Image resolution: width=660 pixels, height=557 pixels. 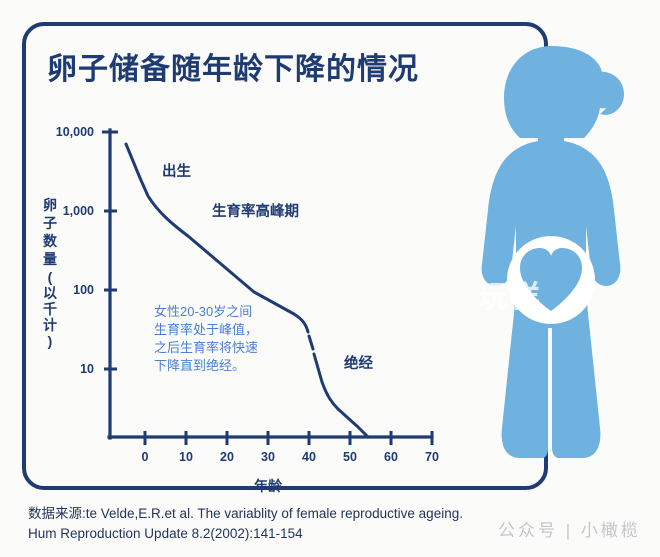 What do you see at coordinates (78, 211) in the screenshot?
I see `y-tick-label-1000: 1,000` at bounding box center [78, 211].